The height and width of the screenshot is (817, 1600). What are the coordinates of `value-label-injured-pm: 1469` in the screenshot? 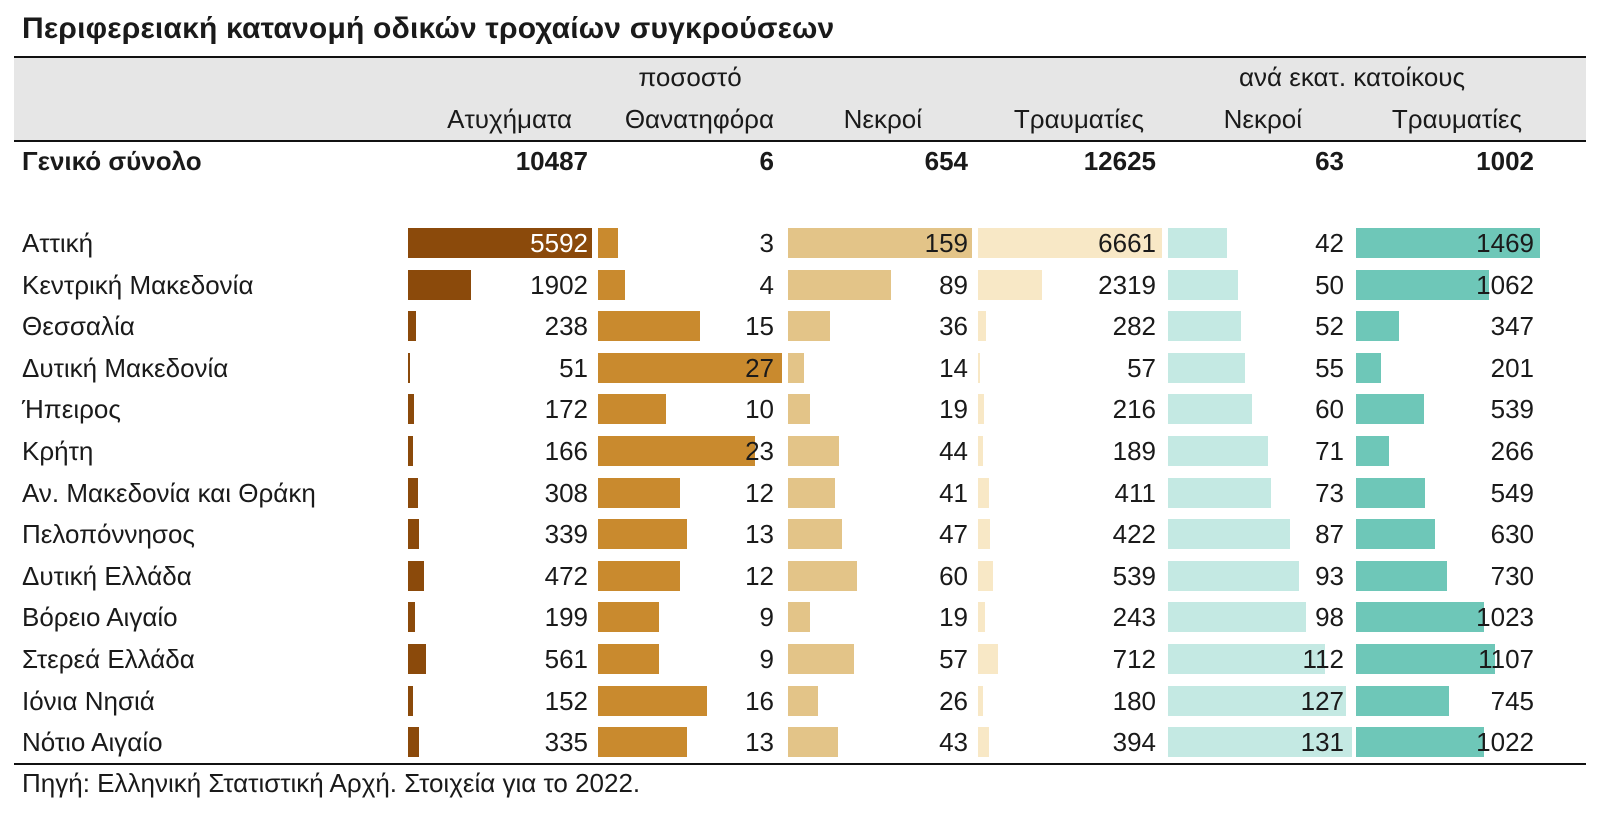 It's located at (1505, 243).